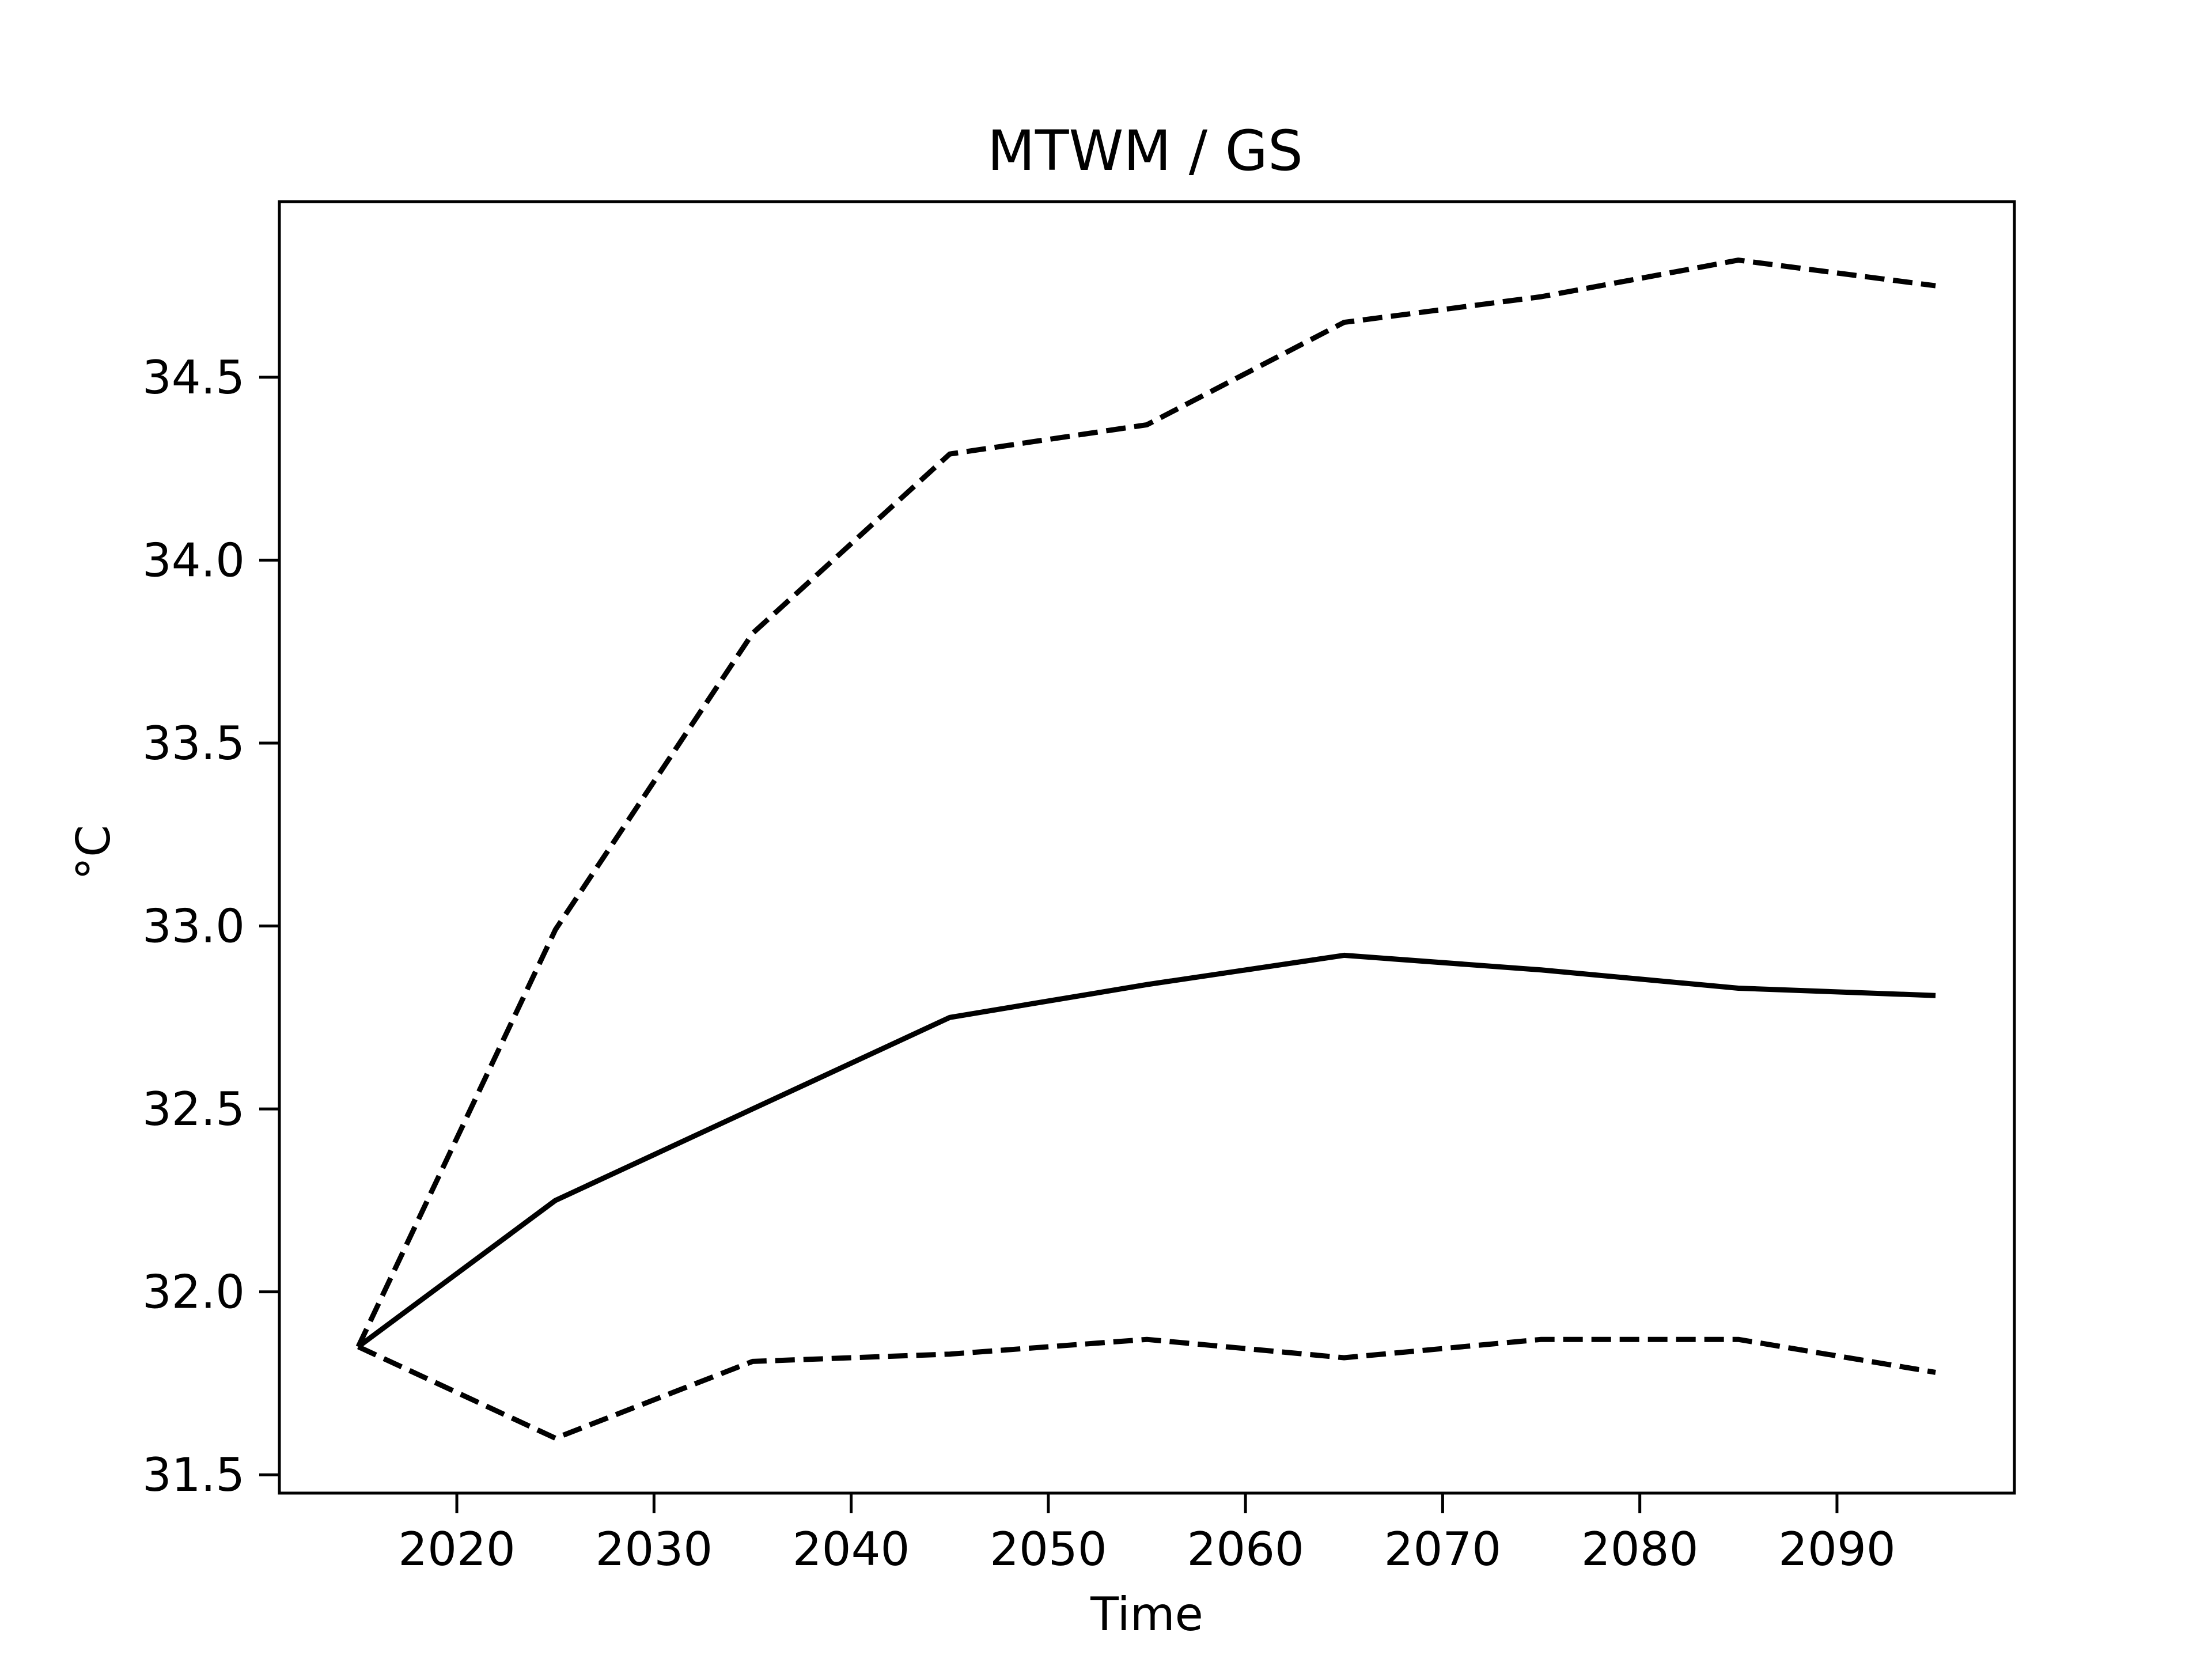  I want to click on y-tick-label: 32.0, so click(193, 1292).